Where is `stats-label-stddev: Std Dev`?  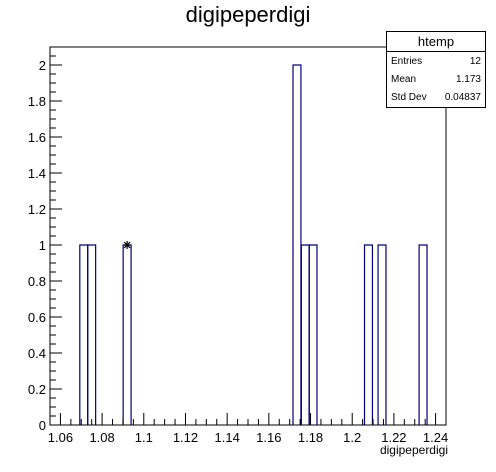 stats-label-stddev: Std Dev is located at coordinates (409, 97).